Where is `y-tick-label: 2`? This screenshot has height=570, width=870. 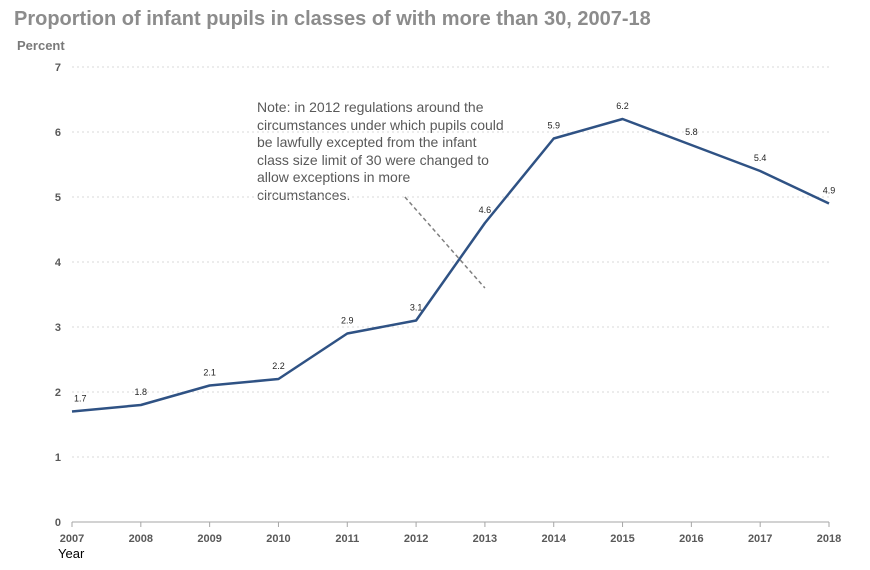 y-tick-label: 2 is located at coordinates (58, 393).